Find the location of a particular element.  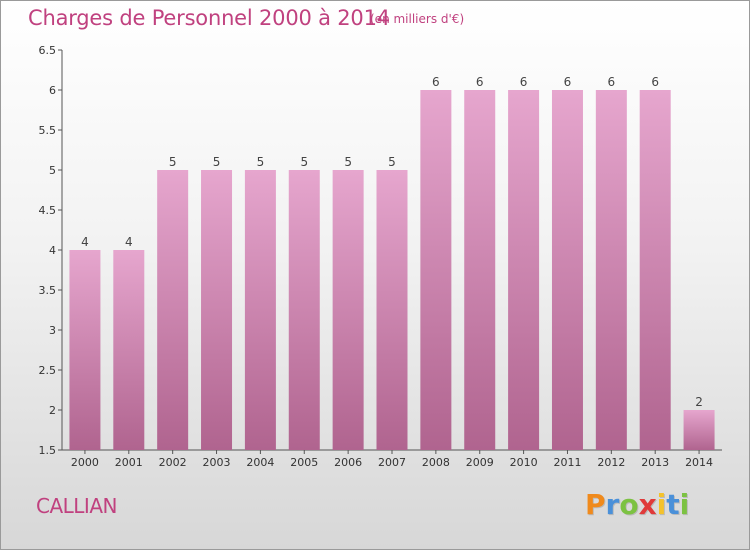

y-tick-label: 6.5 is located at coordinates (48, 50).